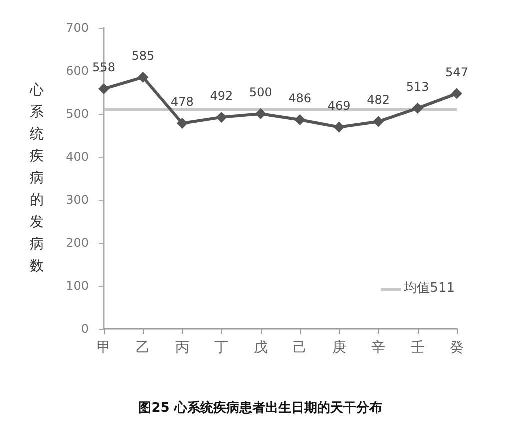 This screenshot has height=432, width=521. What do you see at coordinates (77, 157) in the screenshot?
I see `y-tick-label: 400` at bounding box center [77, 157].